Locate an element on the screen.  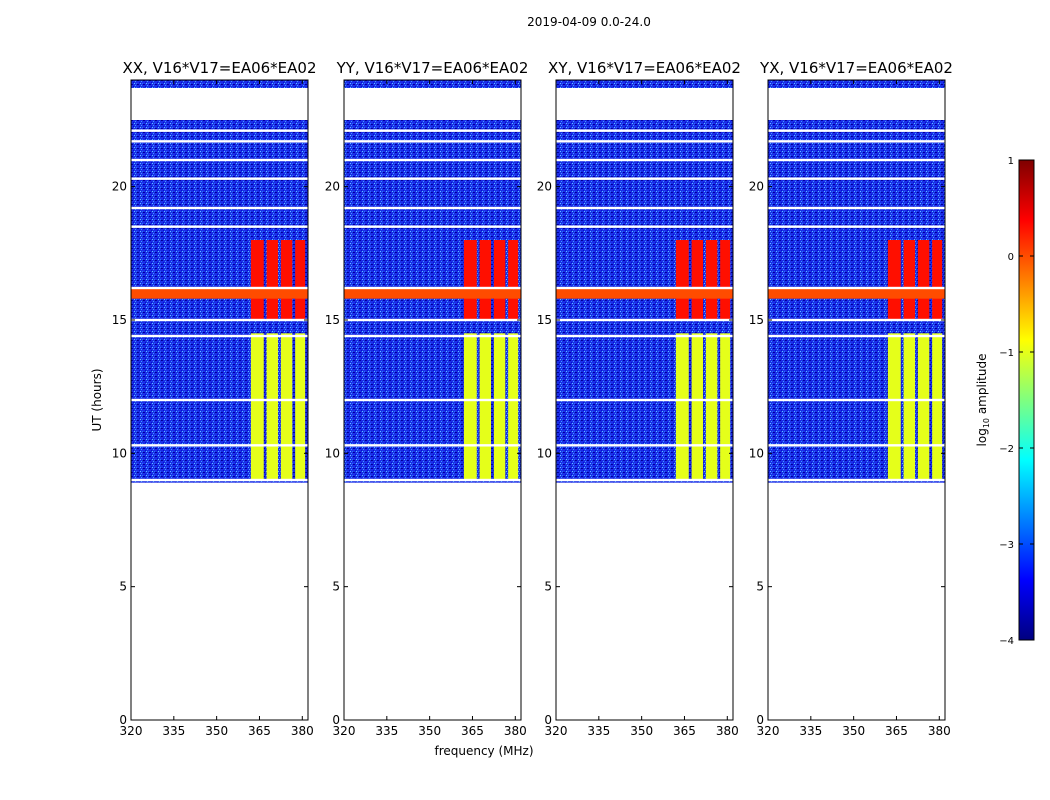
colorbar-tick-label: −3 is located at coordinates (1006, 545).